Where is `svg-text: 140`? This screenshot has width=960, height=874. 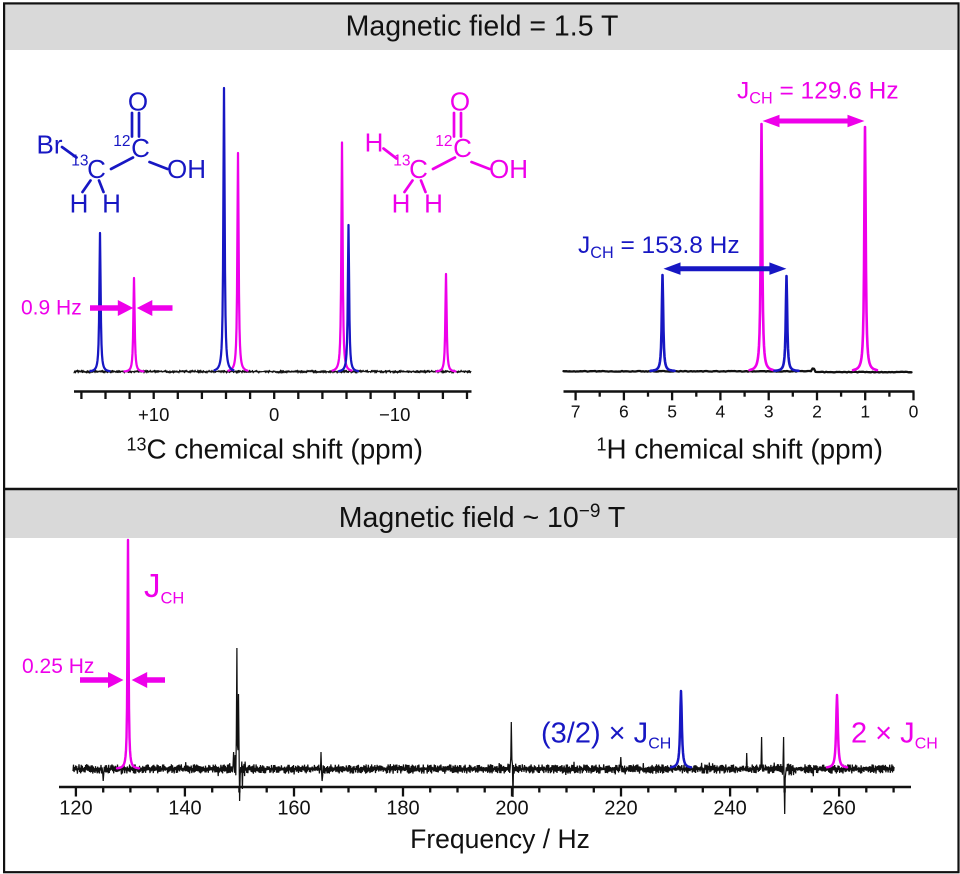 svg-text: 140 is located at coordinates (184, 809).